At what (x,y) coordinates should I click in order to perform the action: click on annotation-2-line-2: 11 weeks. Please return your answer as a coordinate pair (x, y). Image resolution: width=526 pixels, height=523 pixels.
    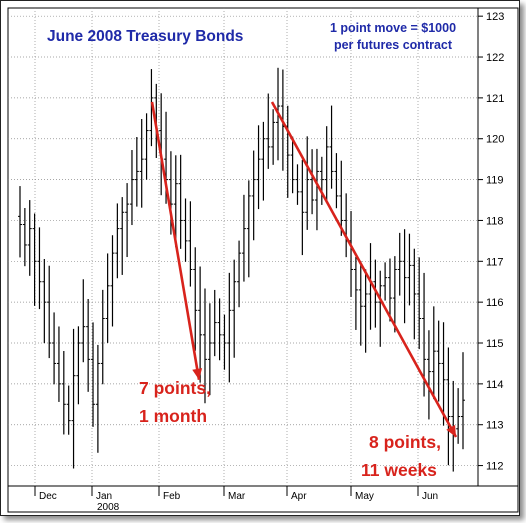
    Looking at the image, I should click on (399, 470).